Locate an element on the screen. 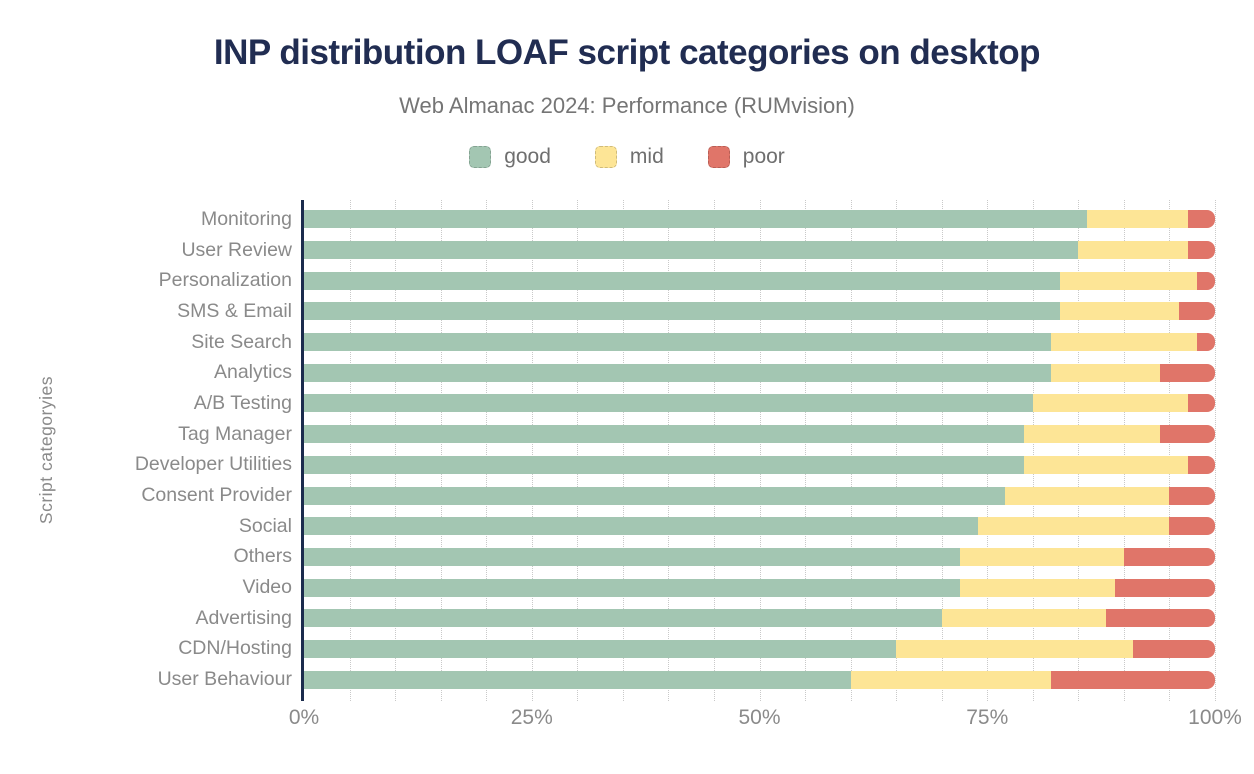 This screenshot has height=774, width=1254. category-label: Personalization is located at coordinates (225, 280).